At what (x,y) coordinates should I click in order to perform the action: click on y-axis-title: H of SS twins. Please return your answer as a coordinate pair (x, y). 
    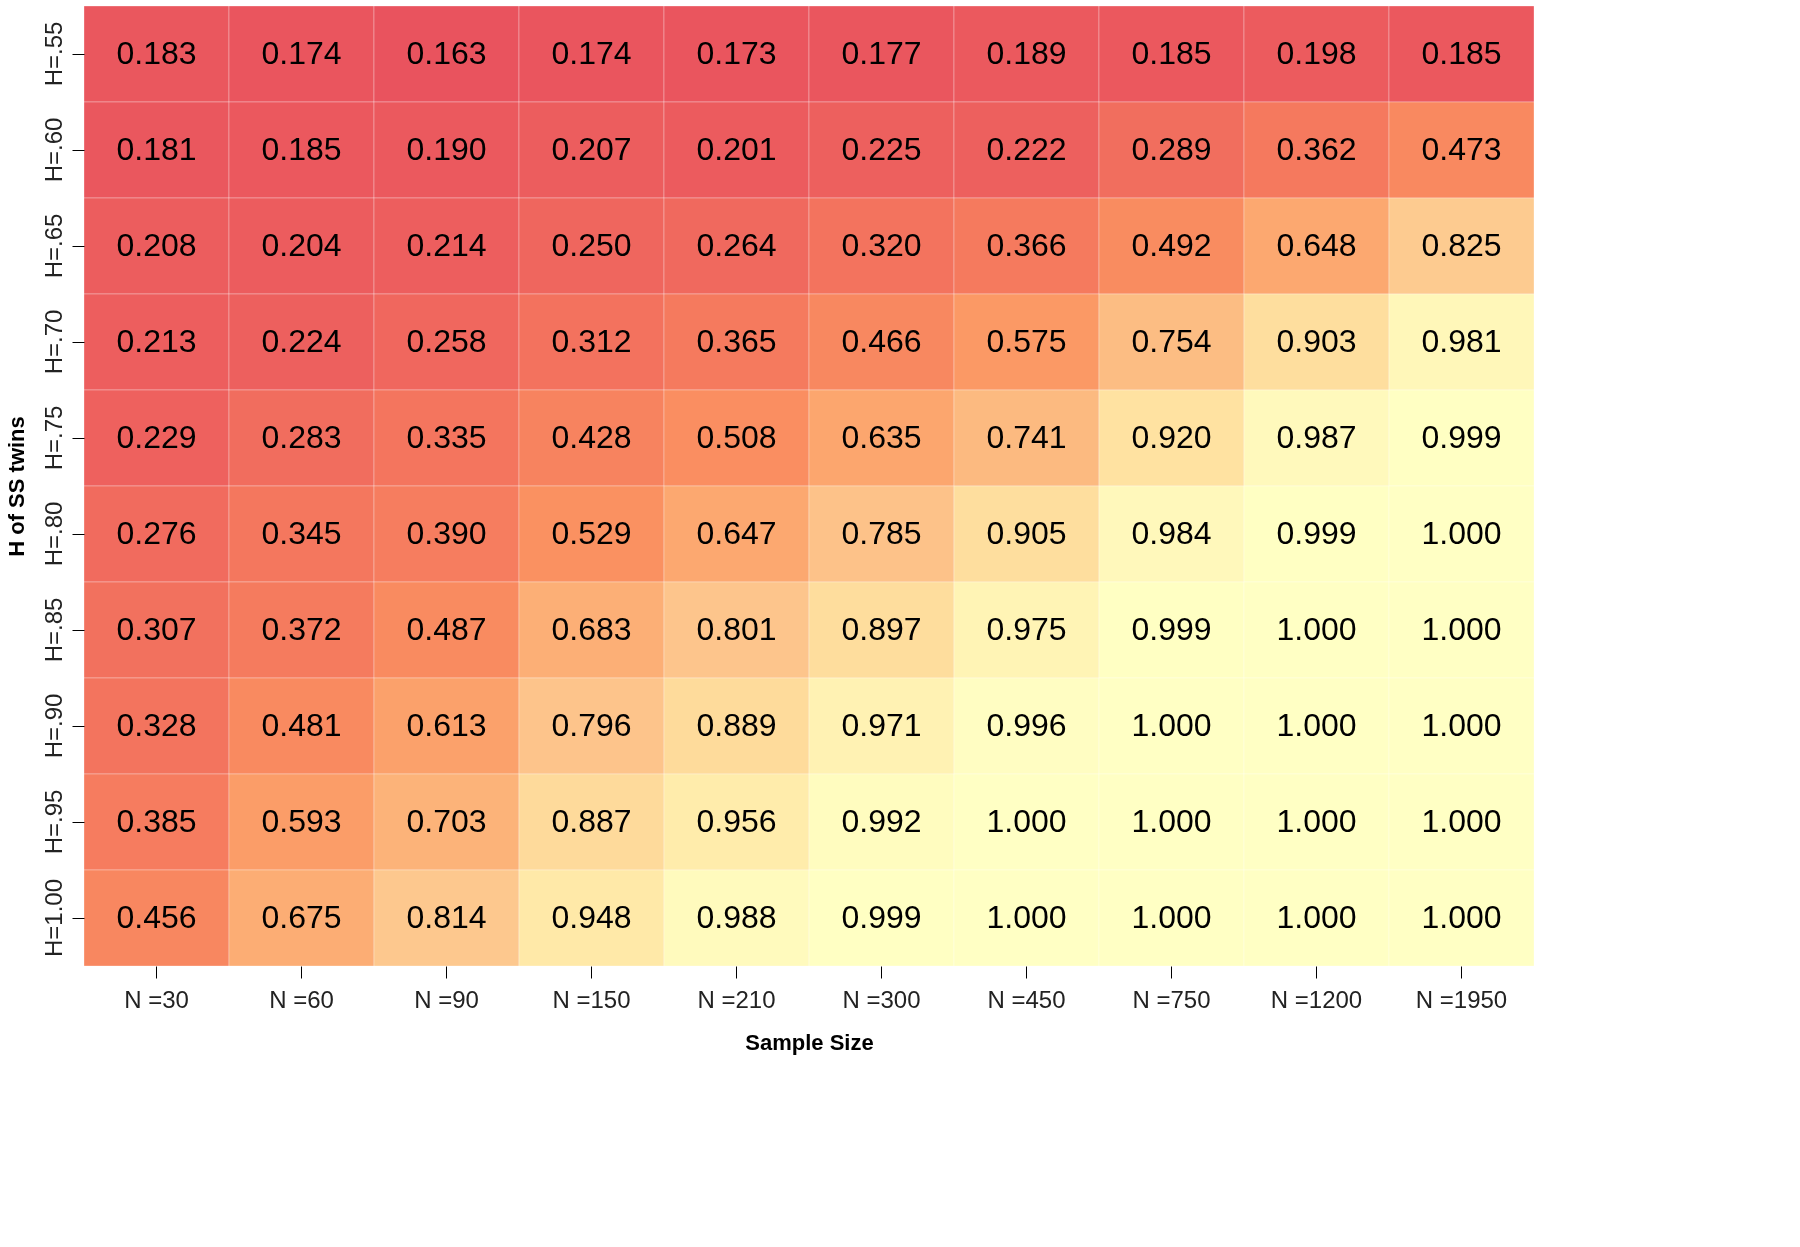
    Looking at the image, I should click on (16, 486).